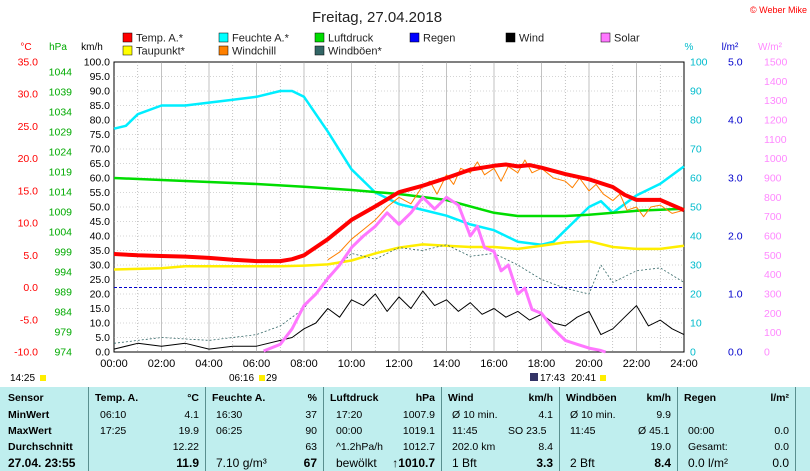 This screenshot has width=810, height=471. Describe the element at coordinates (28, 127) in the screenshot. I see `temp_c-tick: 25.0` at that location.